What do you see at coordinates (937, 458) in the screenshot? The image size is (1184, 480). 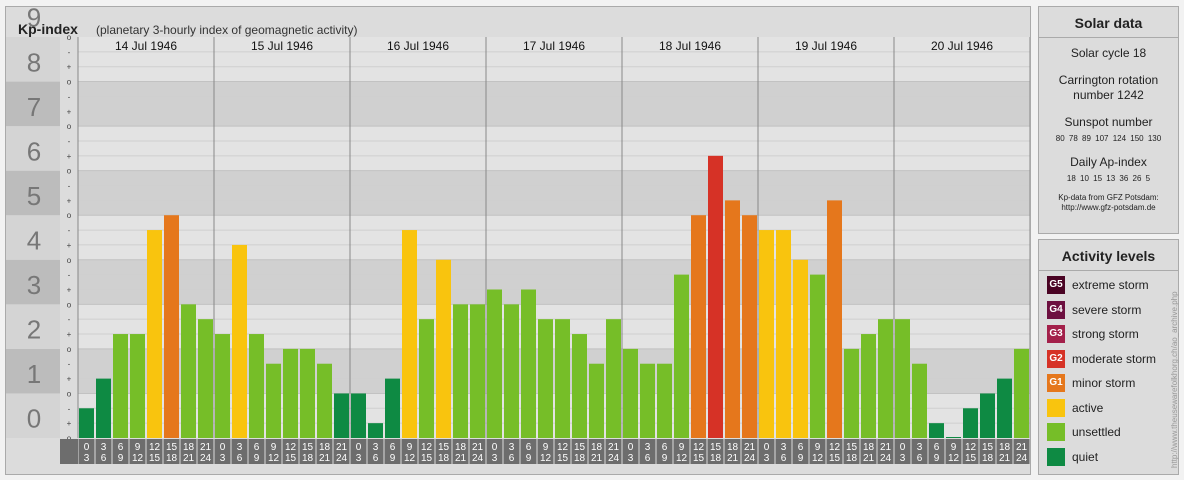 I see `x-interval-end: 9` at bounding box center [937, 458].